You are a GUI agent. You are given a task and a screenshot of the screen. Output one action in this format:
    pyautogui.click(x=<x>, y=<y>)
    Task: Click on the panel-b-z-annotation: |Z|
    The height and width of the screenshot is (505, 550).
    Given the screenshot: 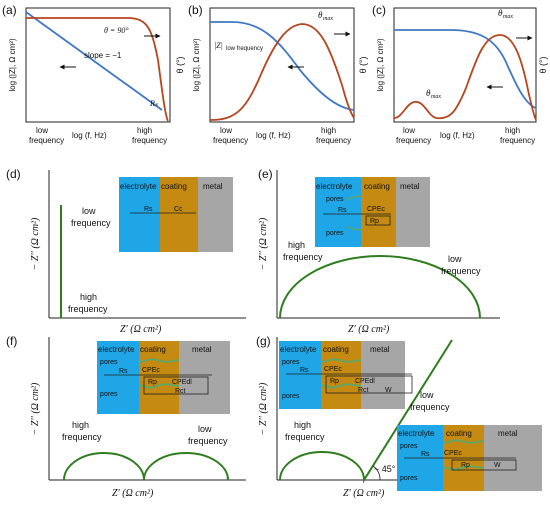 What is the action you would take?
    pyautogui.click(x=218, y=45)
    